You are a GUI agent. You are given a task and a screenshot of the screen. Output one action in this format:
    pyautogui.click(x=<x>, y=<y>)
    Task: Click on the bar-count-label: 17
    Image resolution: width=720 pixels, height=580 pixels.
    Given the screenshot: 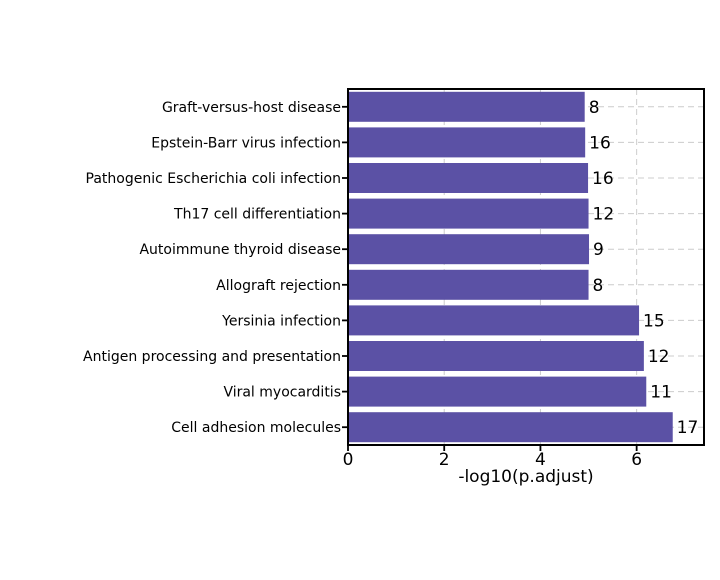 What is the action you would take?
    pyautogui.click(x=688, y=428)
    